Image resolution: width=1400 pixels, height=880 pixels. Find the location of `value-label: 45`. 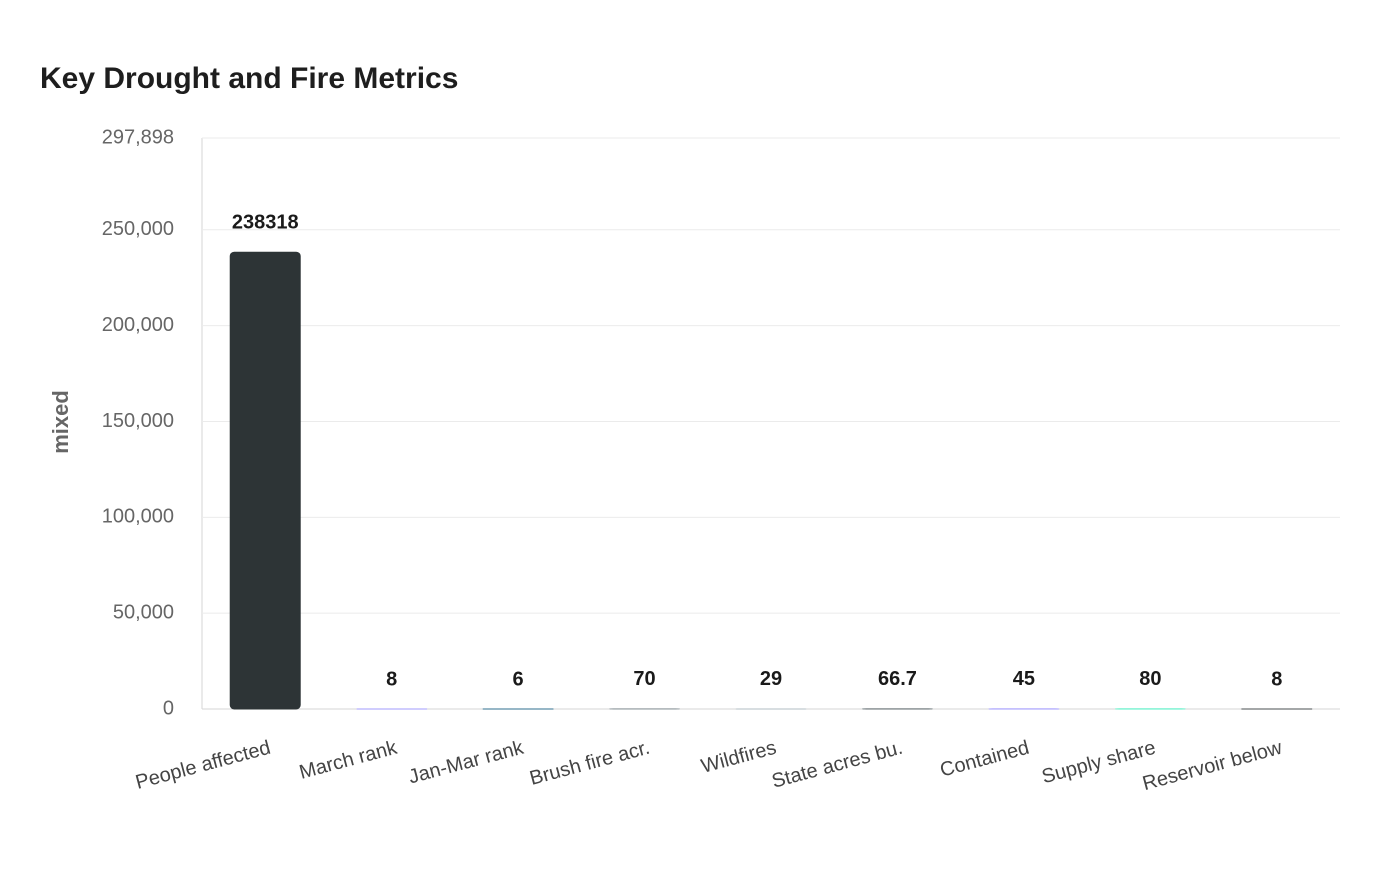

value-label: 45 is located at coordinates (1024, 679).